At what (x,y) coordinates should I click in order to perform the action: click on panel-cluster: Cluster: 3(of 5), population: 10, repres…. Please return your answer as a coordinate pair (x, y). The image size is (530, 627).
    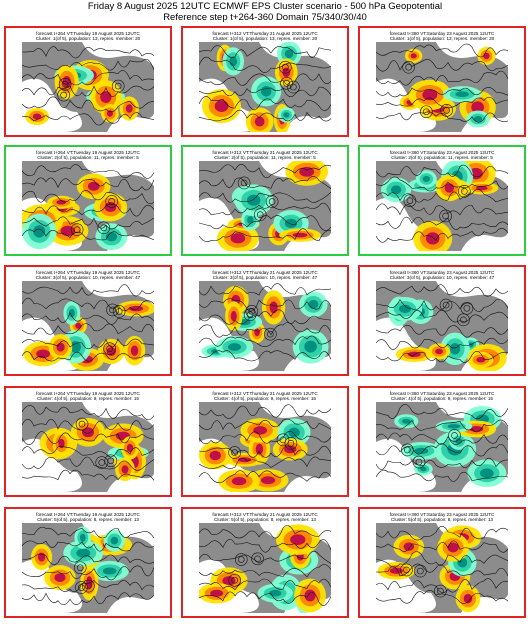
    Looking at the image, I should click on (442, 277).